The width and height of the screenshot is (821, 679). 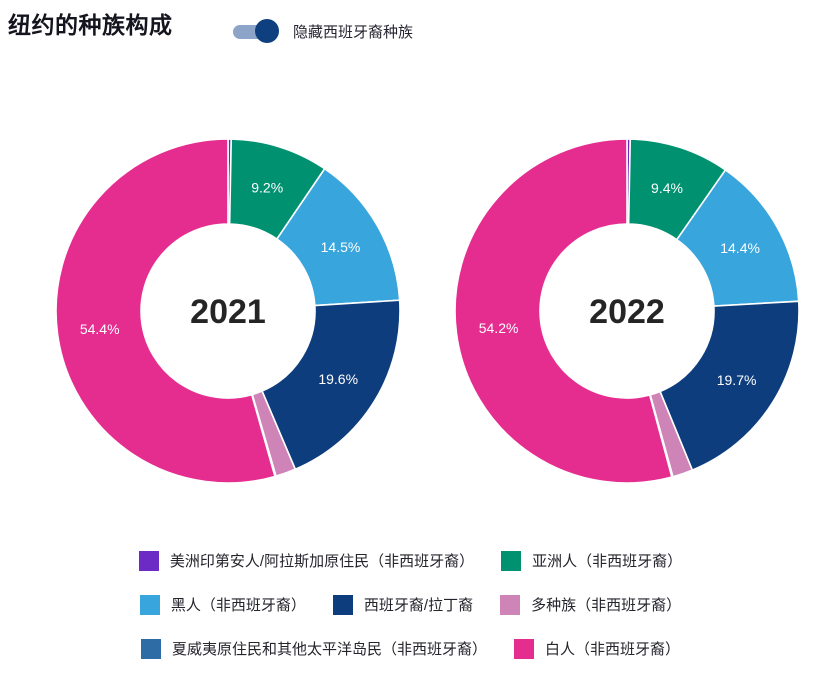 I want to click on legend-row: 黑人（非西班牙裔） 西班牙裔/拉丁裔 多种族（非西班牙裔）, so click(x=410, y=604).